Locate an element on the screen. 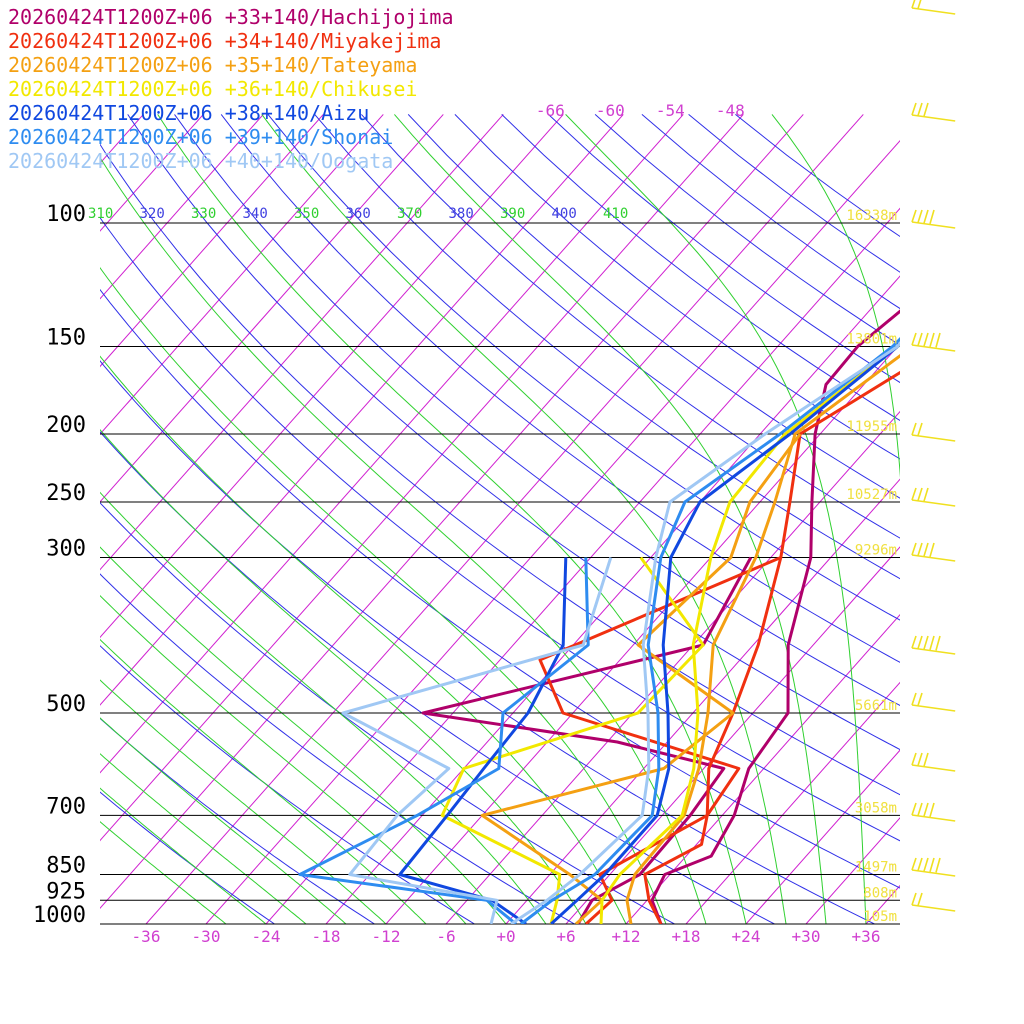 This screenshot has height=1024, width=1024. temperature-tick-label: +24 is located at coordinates (746, 936).